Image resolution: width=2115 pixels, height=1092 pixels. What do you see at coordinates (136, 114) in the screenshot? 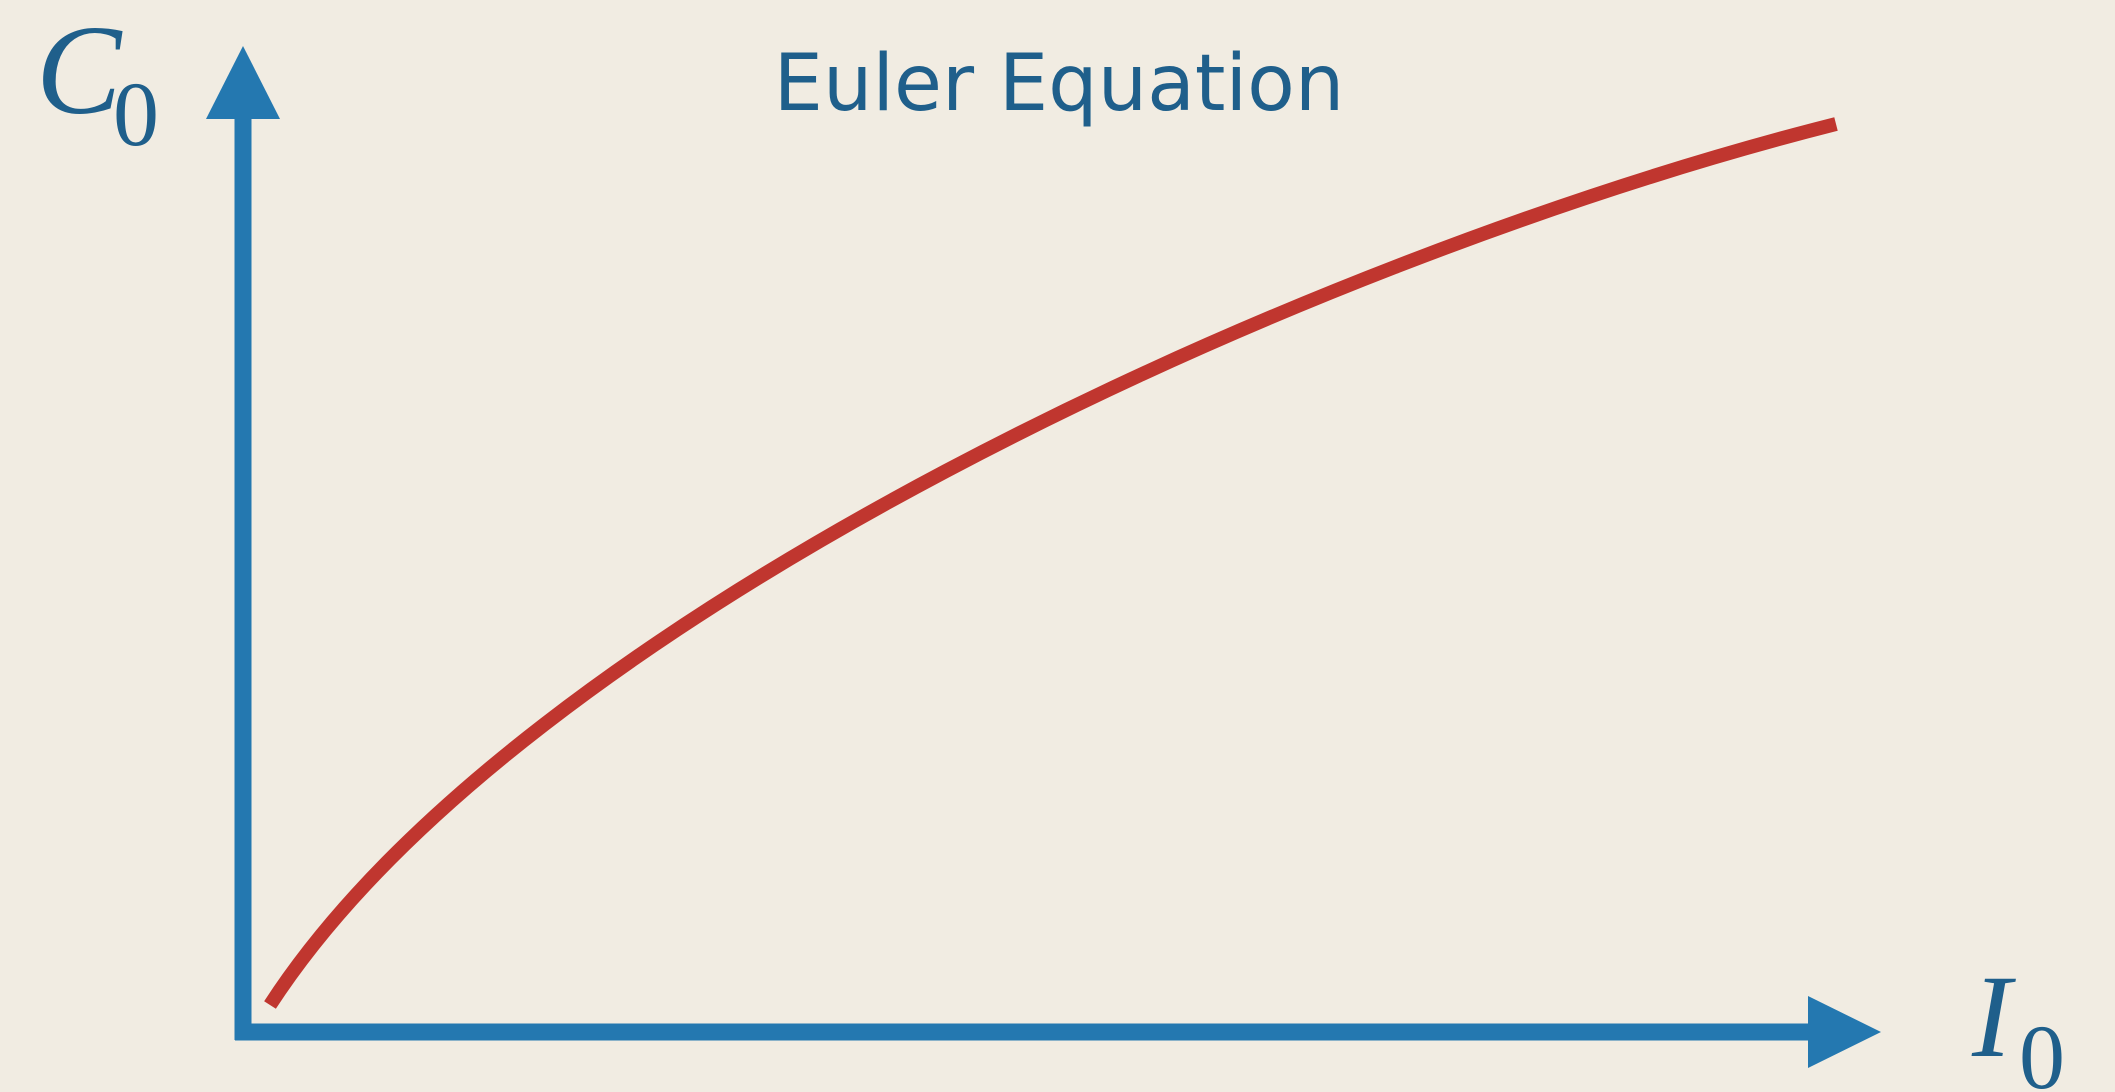
I see `y-axis-label-subscript: 0` at bounding box center [136, 114].